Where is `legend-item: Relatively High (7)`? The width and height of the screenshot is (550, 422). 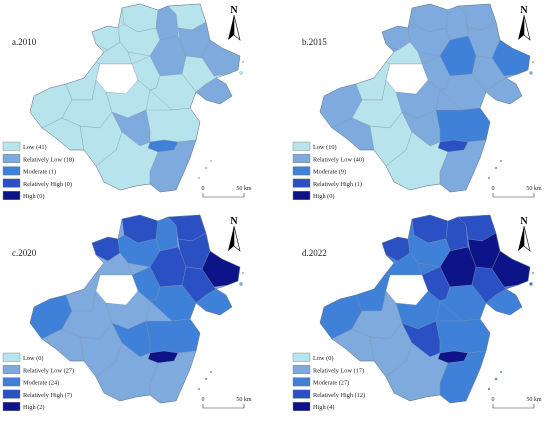
legend-item: Relatively High (7) is located at coordinates (37, 394).